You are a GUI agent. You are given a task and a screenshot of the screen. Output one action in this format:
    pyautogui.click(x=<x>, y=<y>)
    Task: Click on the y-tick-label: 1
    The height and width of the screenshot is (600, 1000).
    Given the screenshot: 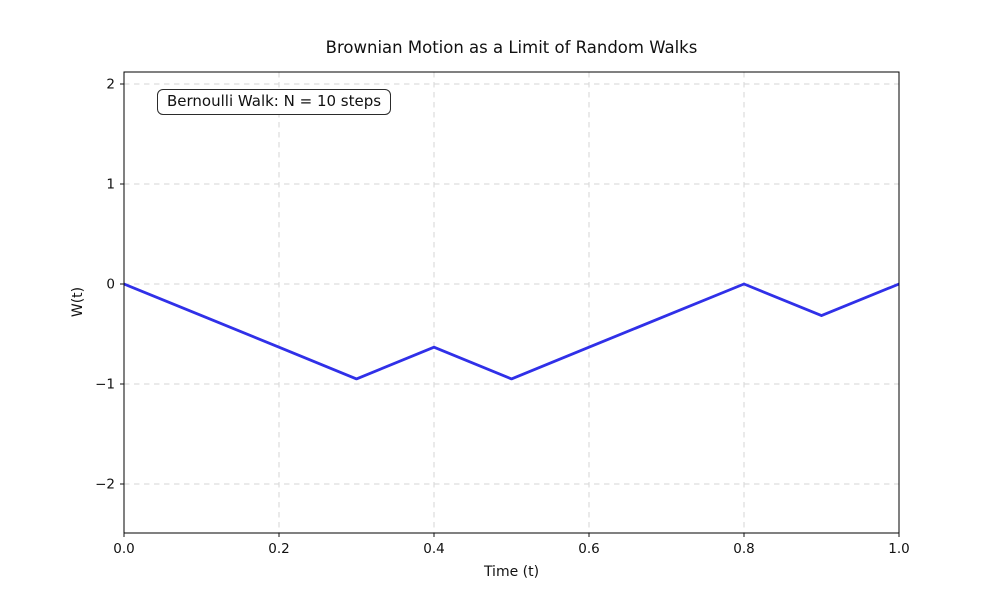 What is the action you would take?
    pyautogui.click(x=110, y=185)
    